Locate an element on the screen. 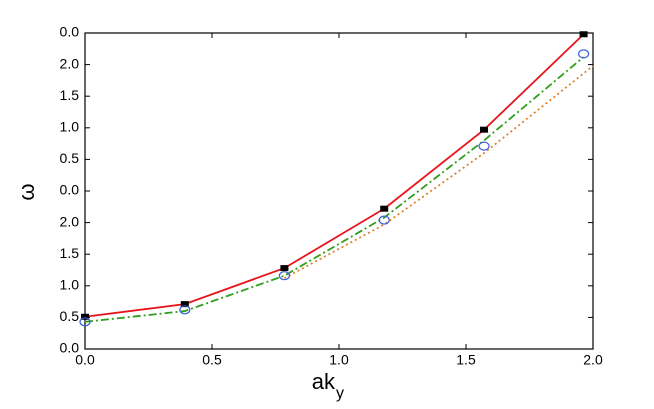 The image size is (654, 409). x-tick-label: 1.0 is located at coordinates (339, 360).